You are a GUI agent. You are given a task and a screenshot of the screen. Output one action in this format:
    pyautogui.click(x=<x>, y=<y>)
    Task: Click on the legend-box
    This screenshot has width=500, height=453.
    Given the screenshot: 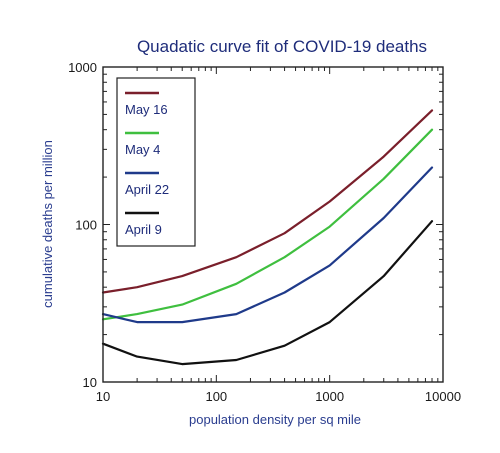 What is the action you would take?
    pyautogui.click(x=156, y=162)
    